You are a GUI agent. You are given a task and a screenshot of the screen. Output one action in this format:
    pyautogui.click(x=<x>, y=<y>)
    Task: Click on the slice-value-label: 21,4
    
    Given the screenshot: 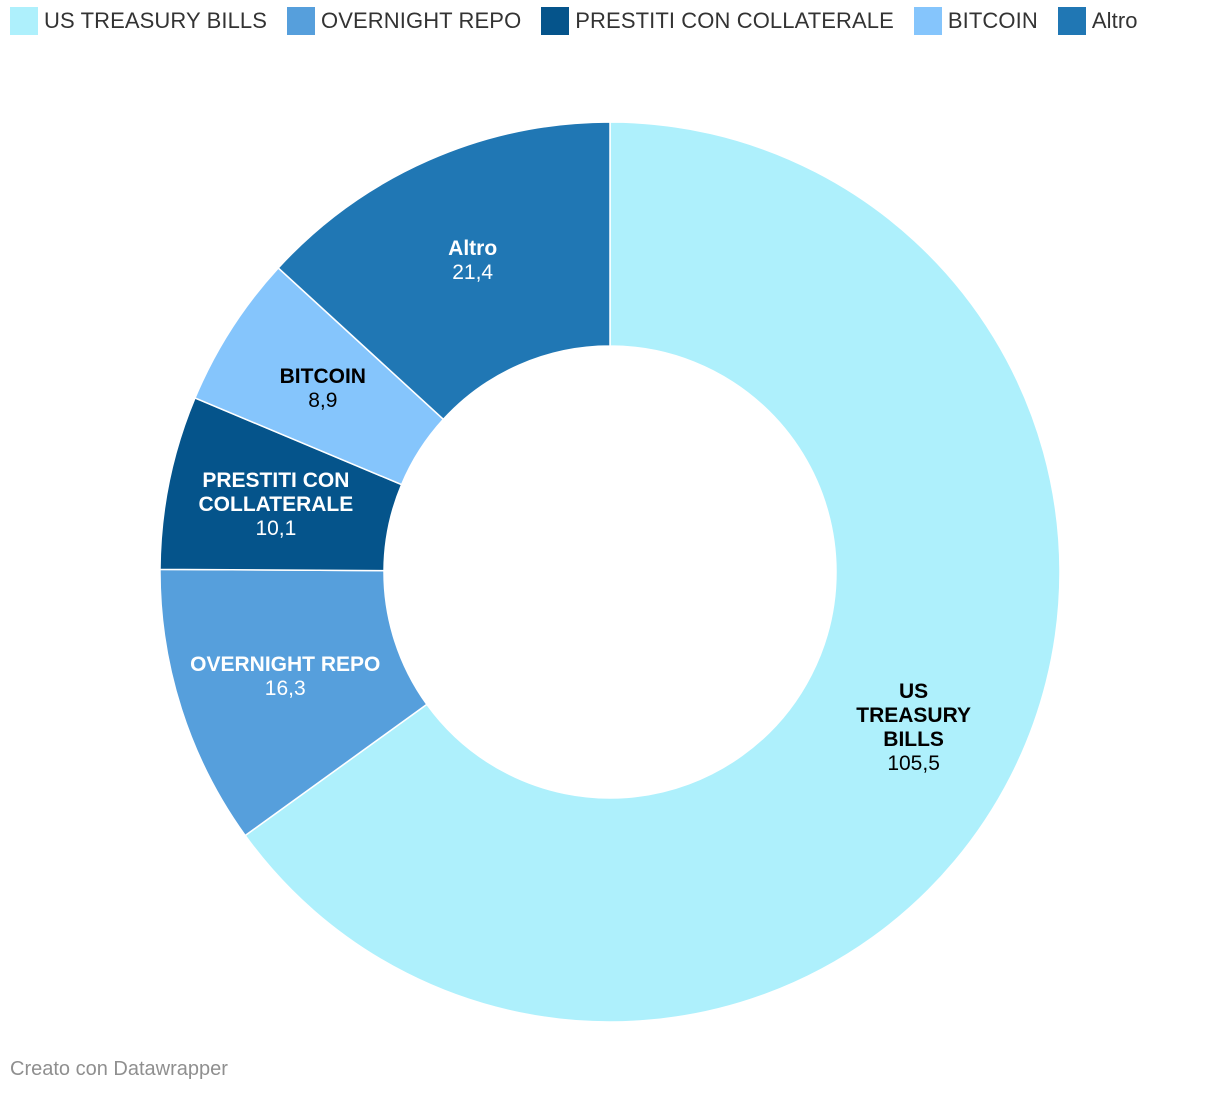 What is the action you would take?
    pyautogui.click(x=472, y=272)
    